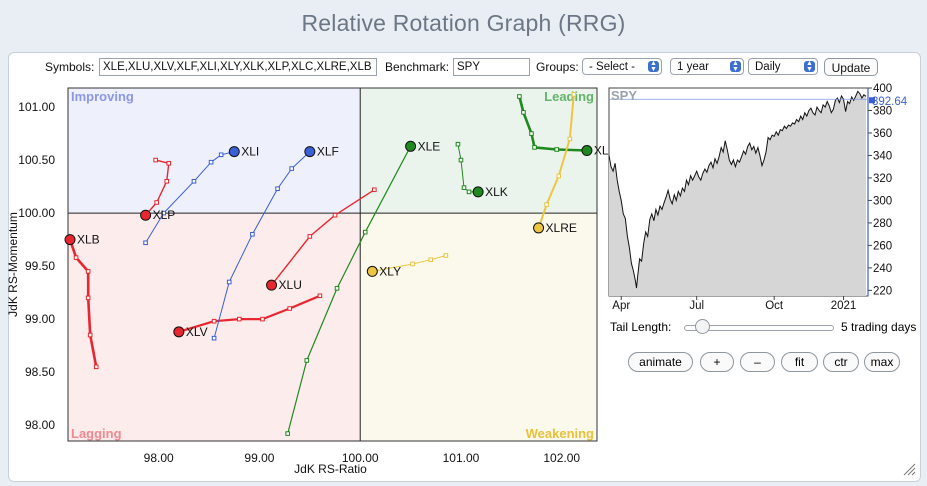  Describe the element at coordinates (259, 458) in the screenshot. I see `x-tick-label: 99.00` at that location.